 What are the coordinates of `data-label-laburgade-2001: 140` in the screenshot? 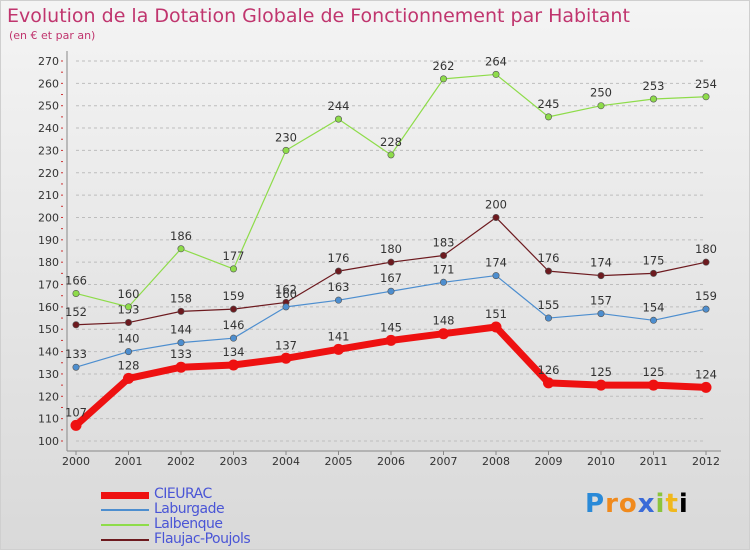 It's located at (129, 339).